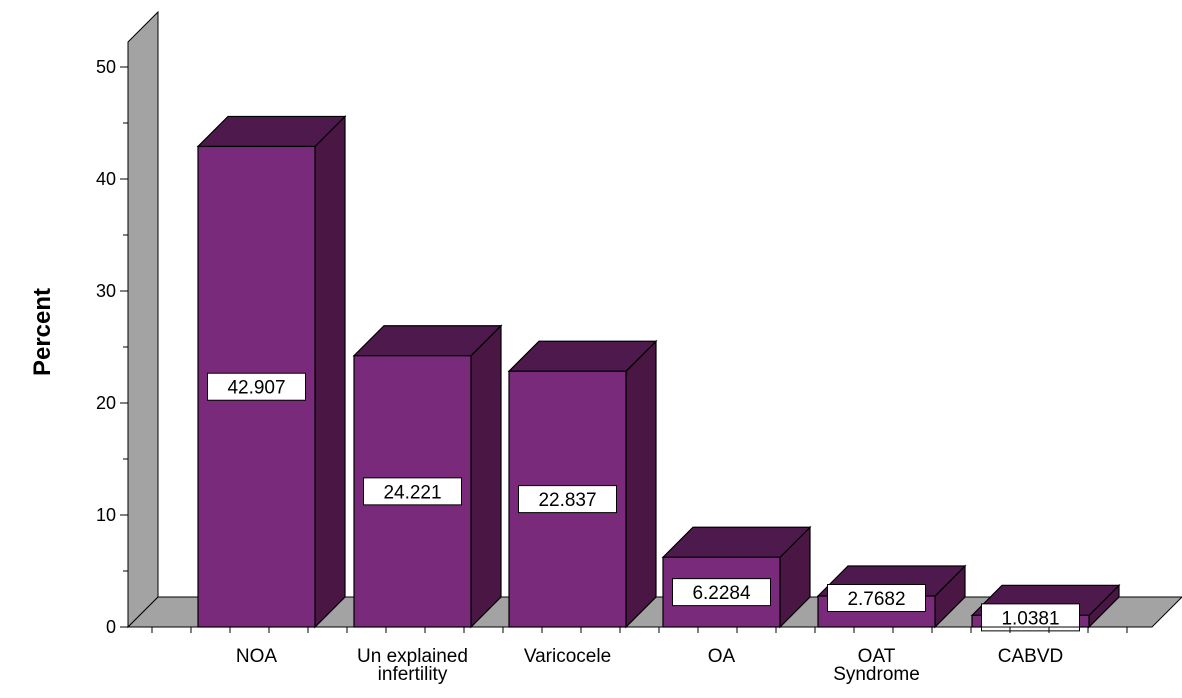 The height and width of the screenshot is (698, 1182). I want to click on data-label-text: 2.7682, so click(876, 599).